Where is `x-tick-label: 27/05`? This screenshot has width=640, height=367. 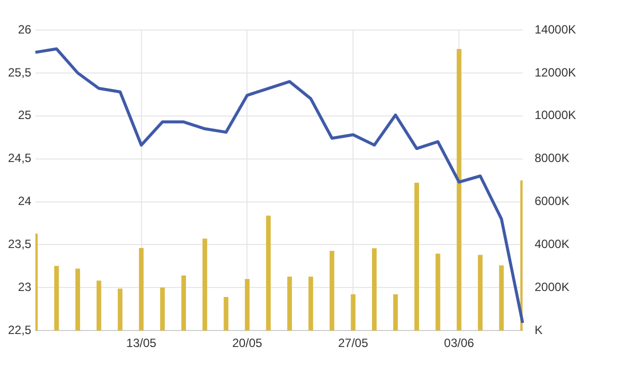 x-tick-label: 27/05 is located at coordinates (353, 343).